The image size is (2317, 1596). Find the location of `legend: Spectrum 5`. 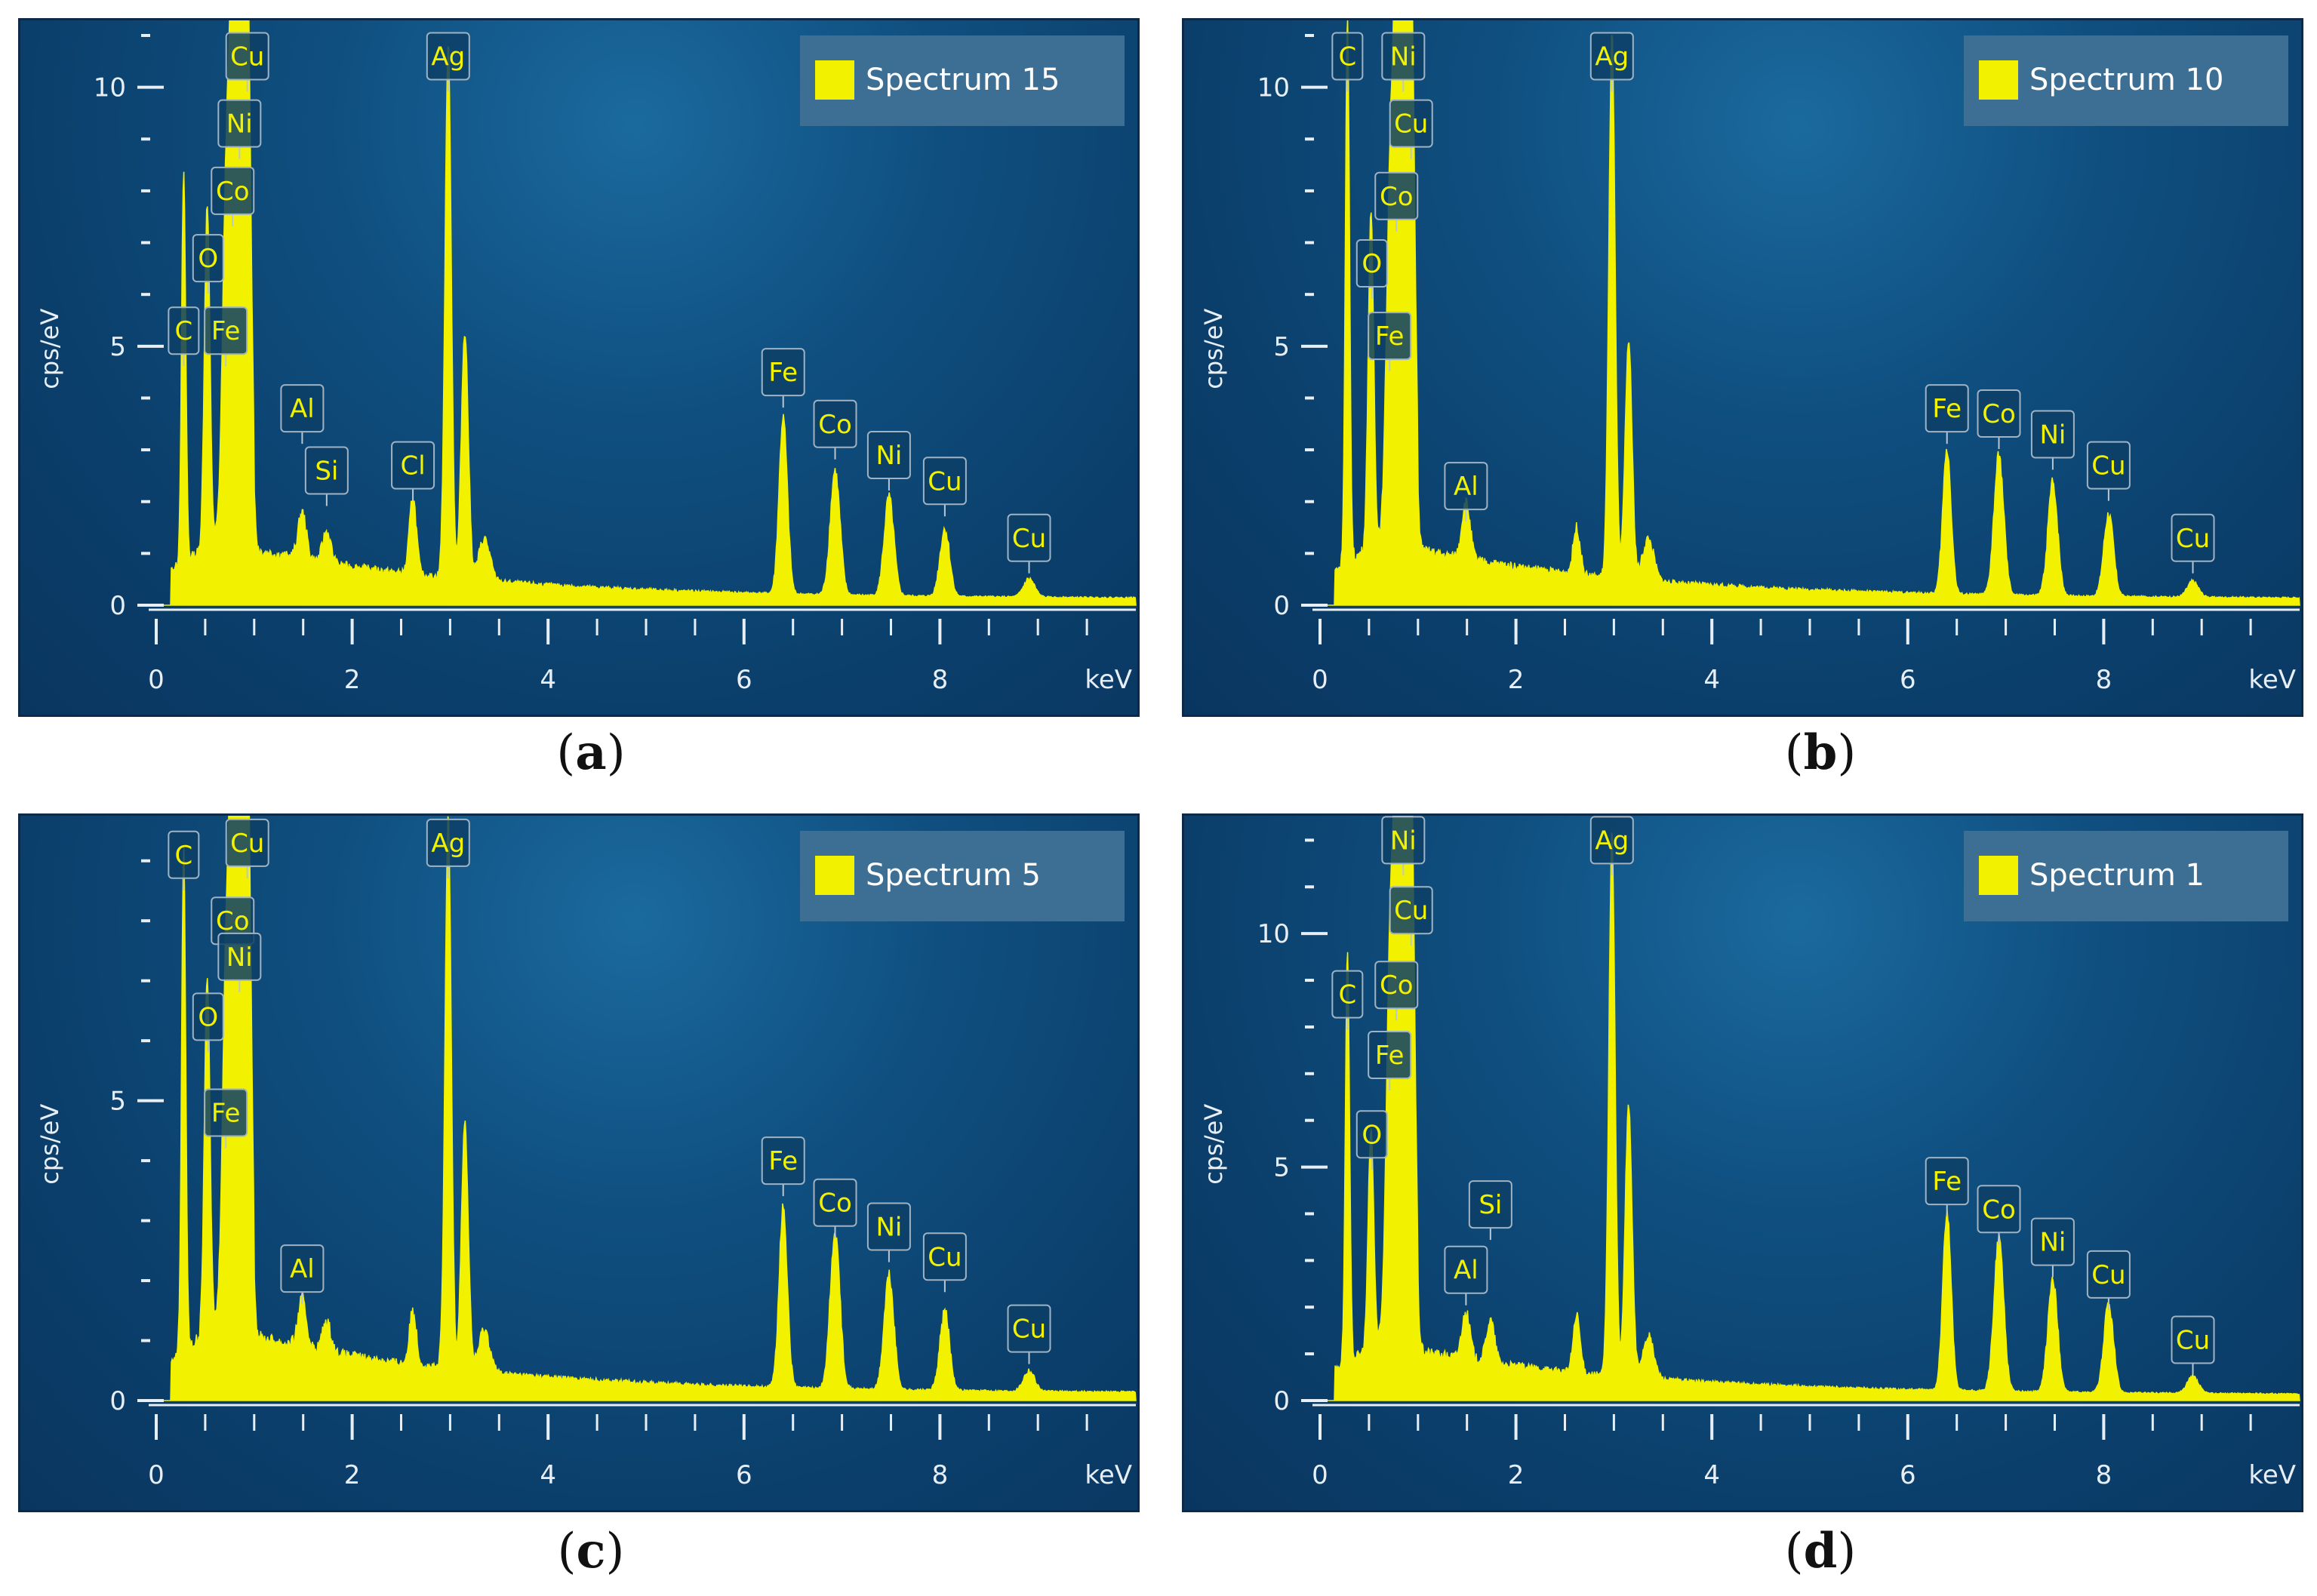

legend: Spectrum 5 is located at coordinates (963, 876).